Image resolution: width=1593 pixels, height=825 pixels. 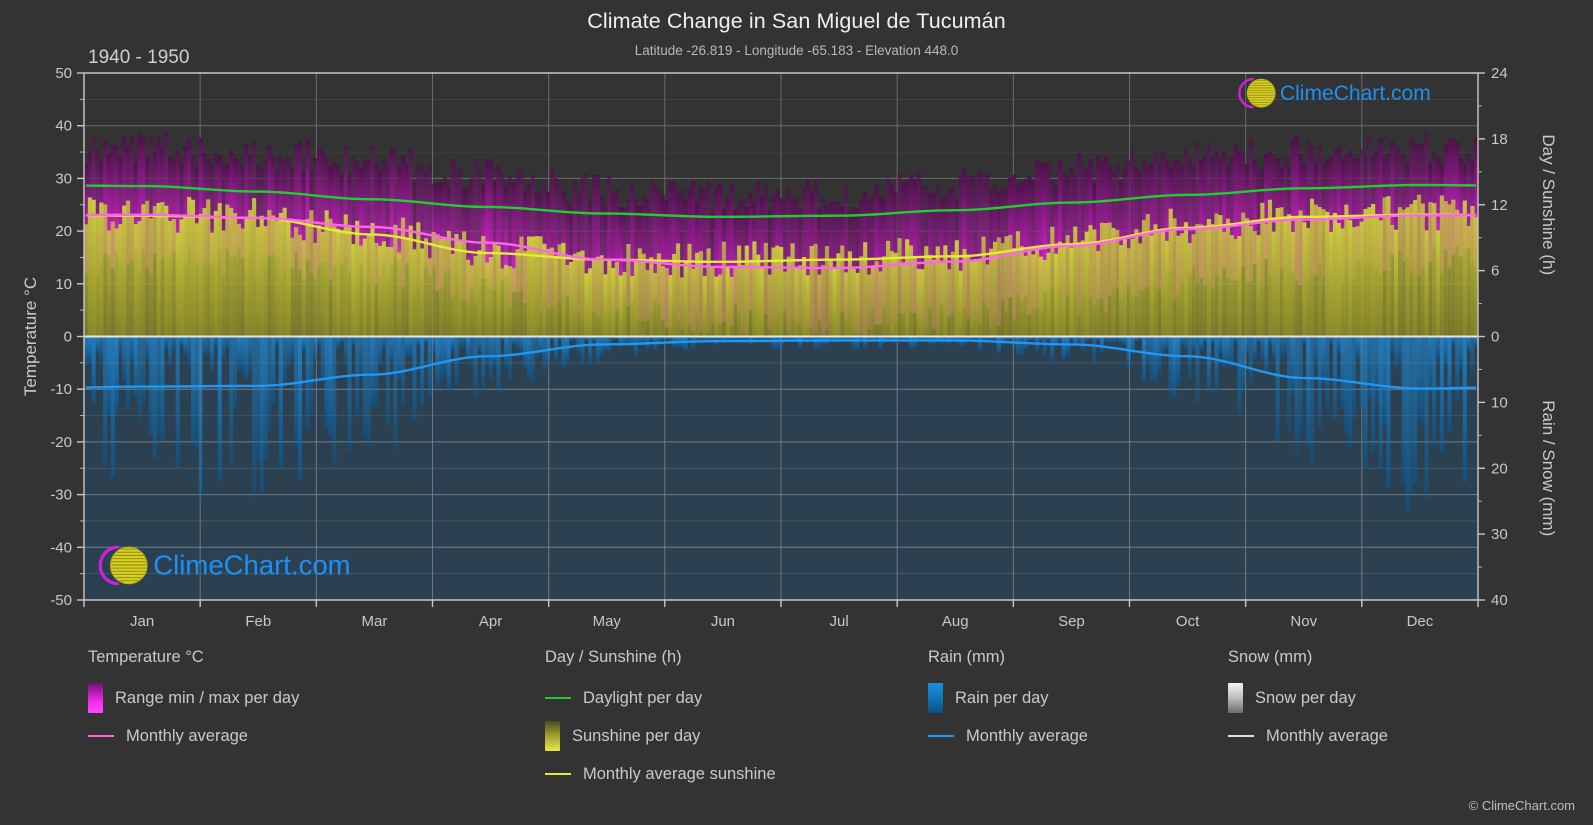 I want to click on left-axis-tick: 10, so click(x=63, y=284).